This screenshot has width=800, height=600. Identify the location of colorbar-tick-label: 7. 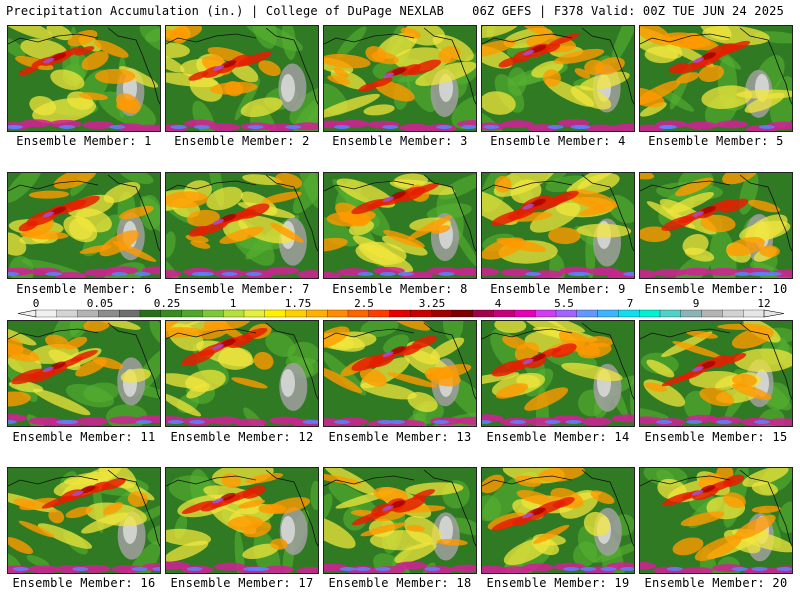
(630, 303).